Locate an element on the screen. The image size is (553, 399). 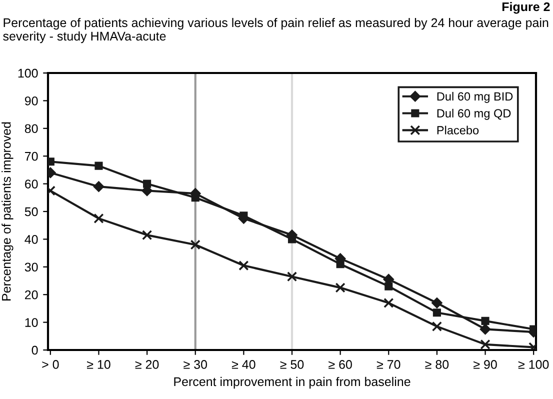
x-tick-label: ≥ 70 is located at coordinates (388, 364).